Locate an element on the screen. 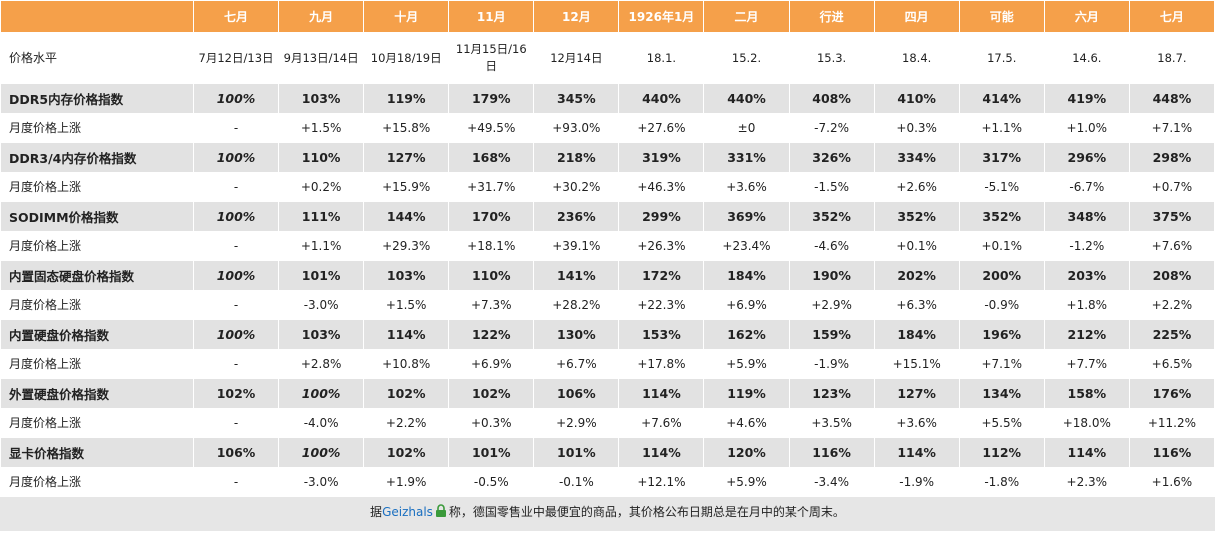 This screenshot has height=546, width=1215. cell: 119% is located at coordinates (406, 98).